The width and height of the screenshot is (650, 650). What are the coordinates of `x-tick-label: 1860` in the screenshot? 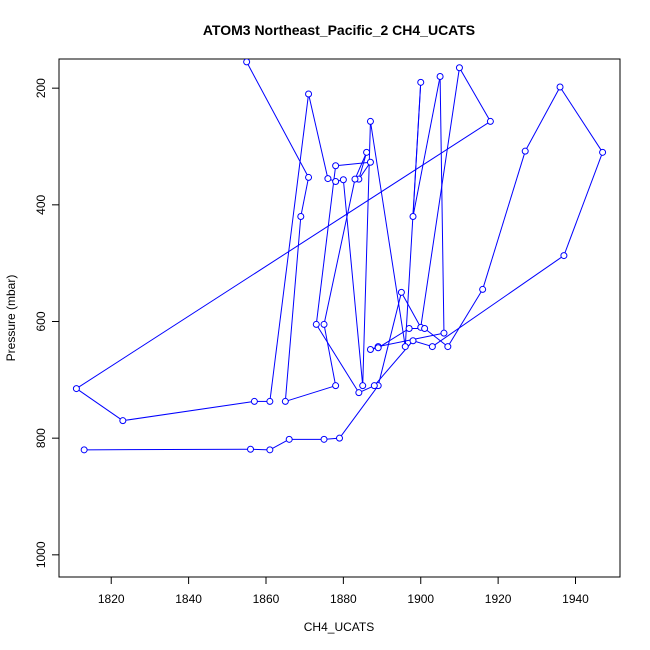 It's located at (266, 599).